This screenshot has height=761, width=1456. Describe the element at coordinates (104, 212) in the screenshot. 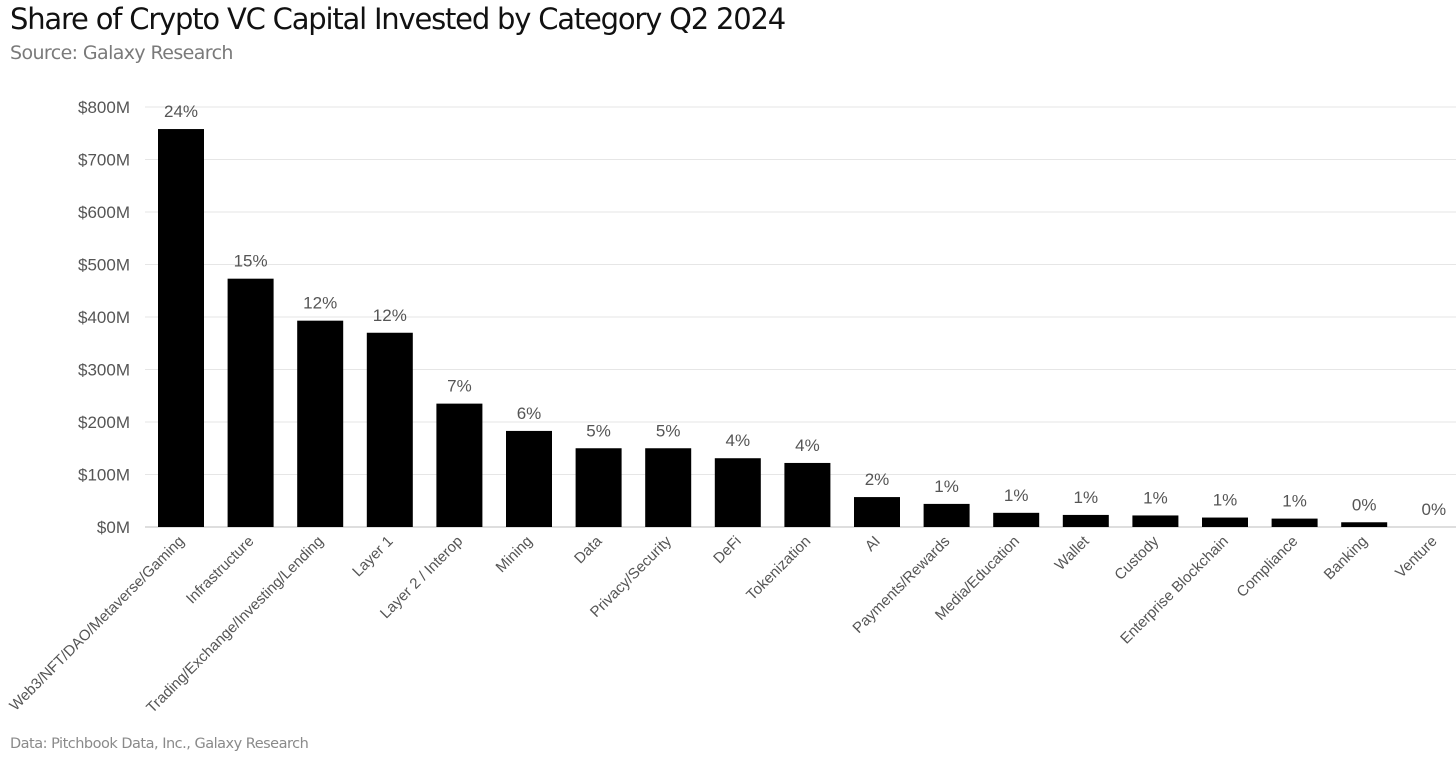

I see `y-tick-label: $600M` at that location.